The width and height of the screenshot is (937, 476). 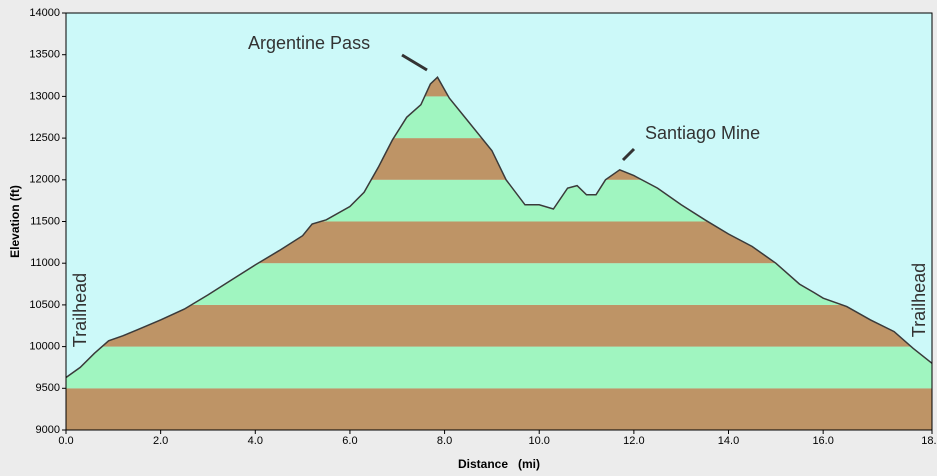 I want to click on y-tick-label: 10500, so click(x=44, y=305).